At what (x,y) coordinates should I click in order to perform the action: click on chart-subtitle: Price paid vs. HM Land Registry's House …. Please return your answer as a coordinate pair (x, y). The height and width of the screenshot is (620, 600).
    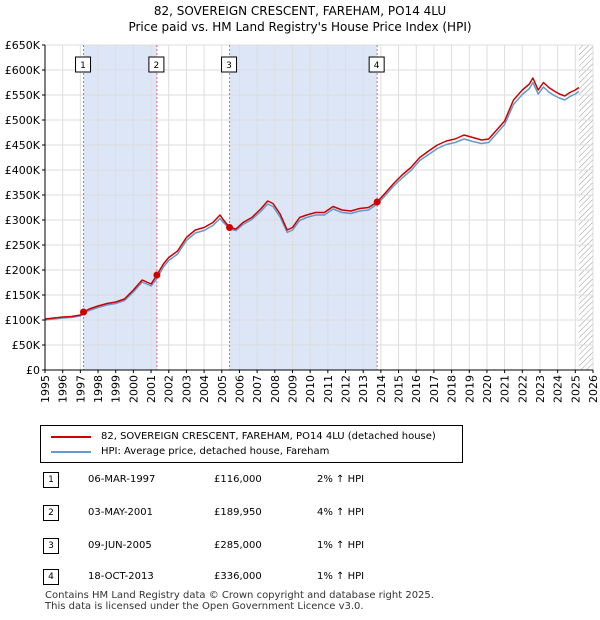
    Looking at the image, I should click on (300, 27).